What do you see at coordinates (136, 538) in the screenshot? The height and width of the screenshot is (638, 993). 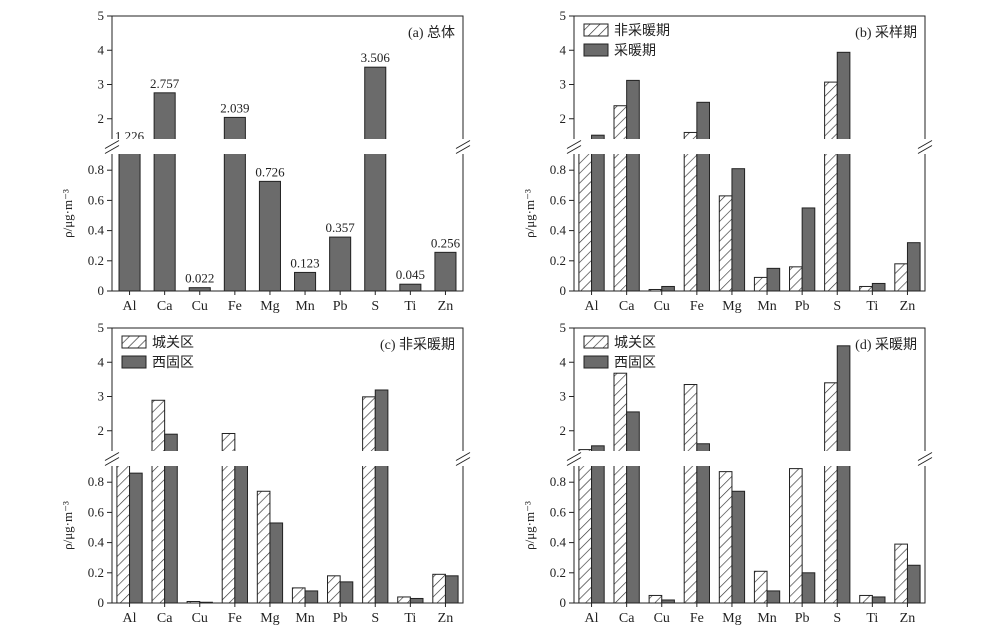 I see `bar-al-solid` at bounding box center [136, 538].